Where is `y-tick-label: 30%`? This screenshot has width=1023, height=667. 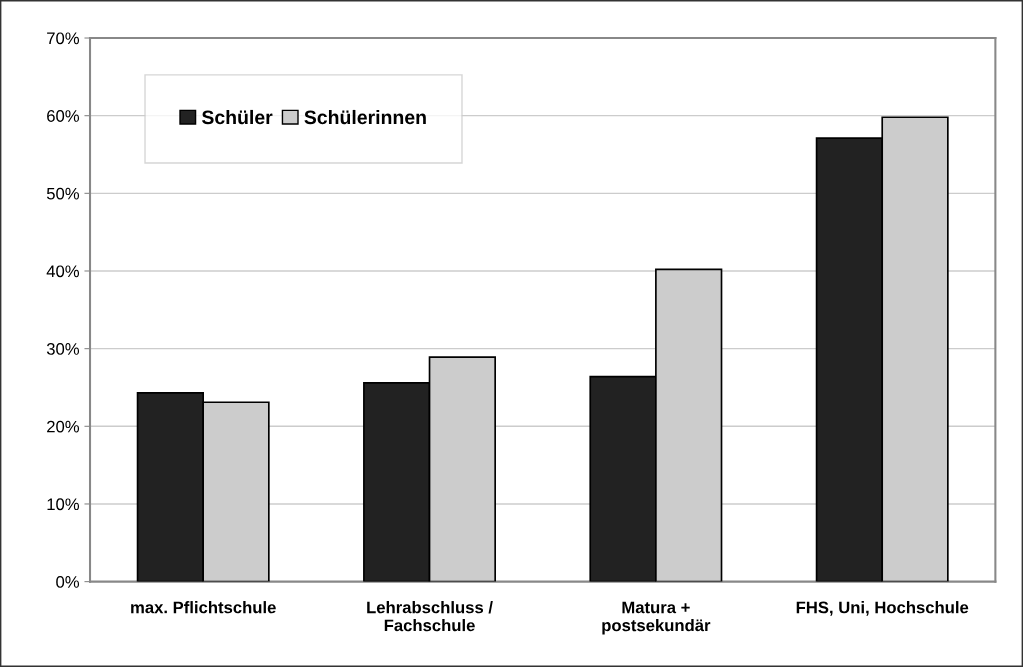 y-tick-label: 30% is located at coordinates (63, 349).